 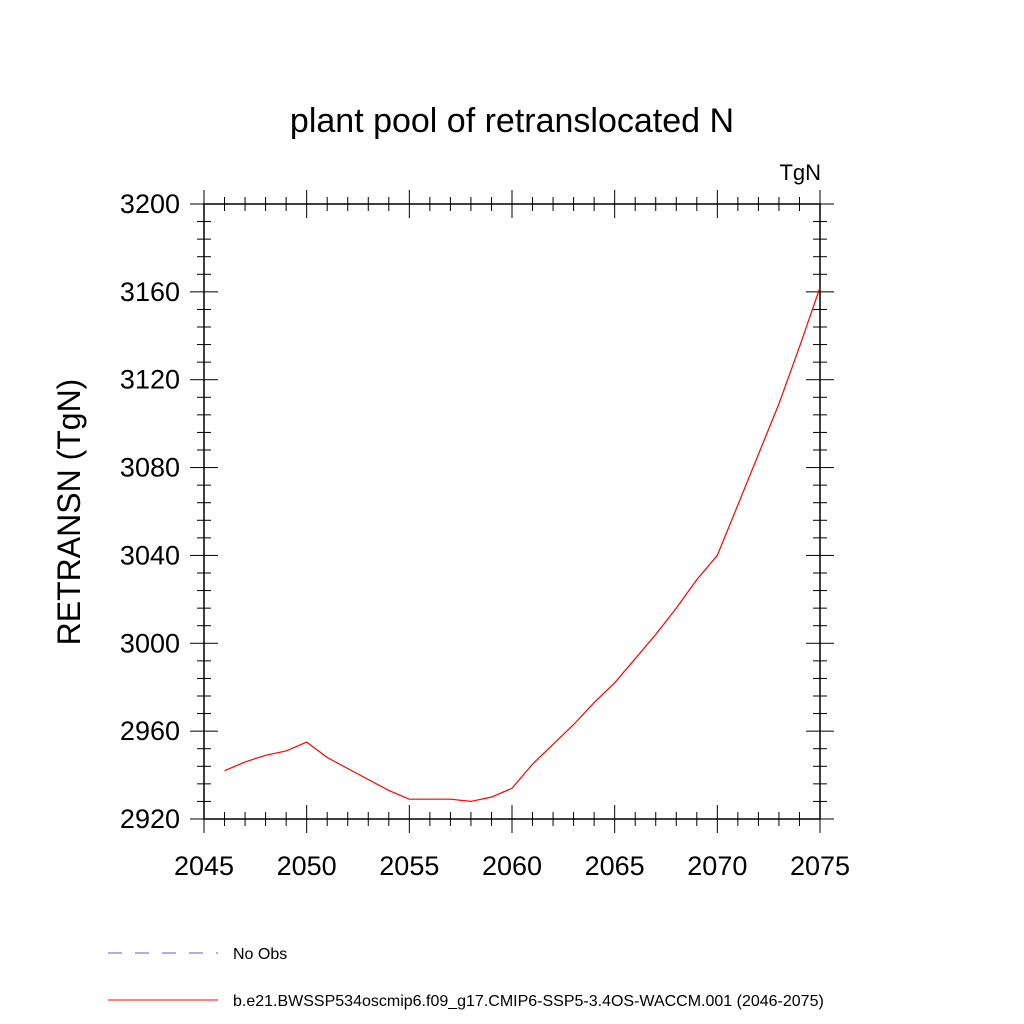 What do you see at coordinates (69, 512) in the screenshot?
I see `y-axis-label: RETRANSN (TgN)` at bounding box center [69, 512].